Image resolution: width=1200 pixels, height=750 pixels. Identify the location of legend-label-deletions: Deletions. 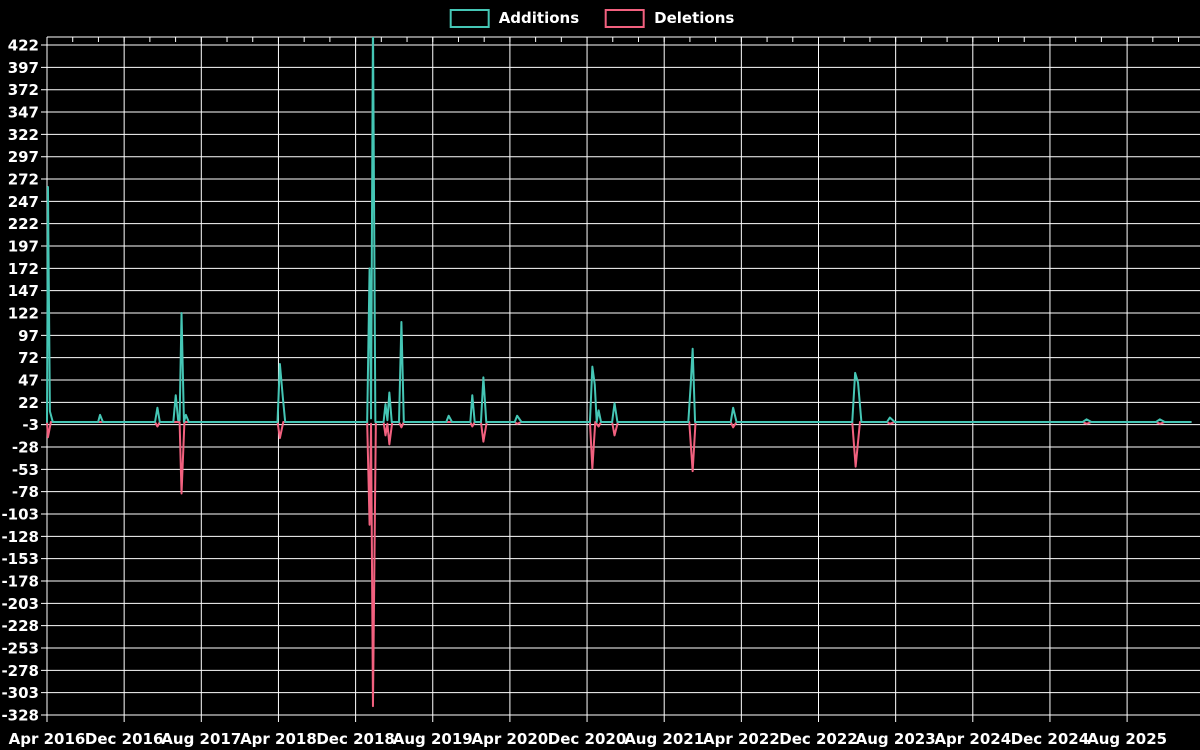
(694, 18).